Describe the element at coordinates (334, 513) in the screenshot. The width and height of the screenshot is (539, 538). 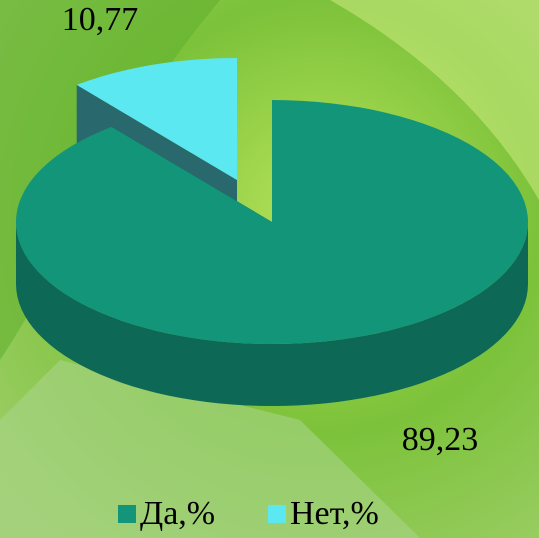
I see `legend-label: Нет,%` at that location.